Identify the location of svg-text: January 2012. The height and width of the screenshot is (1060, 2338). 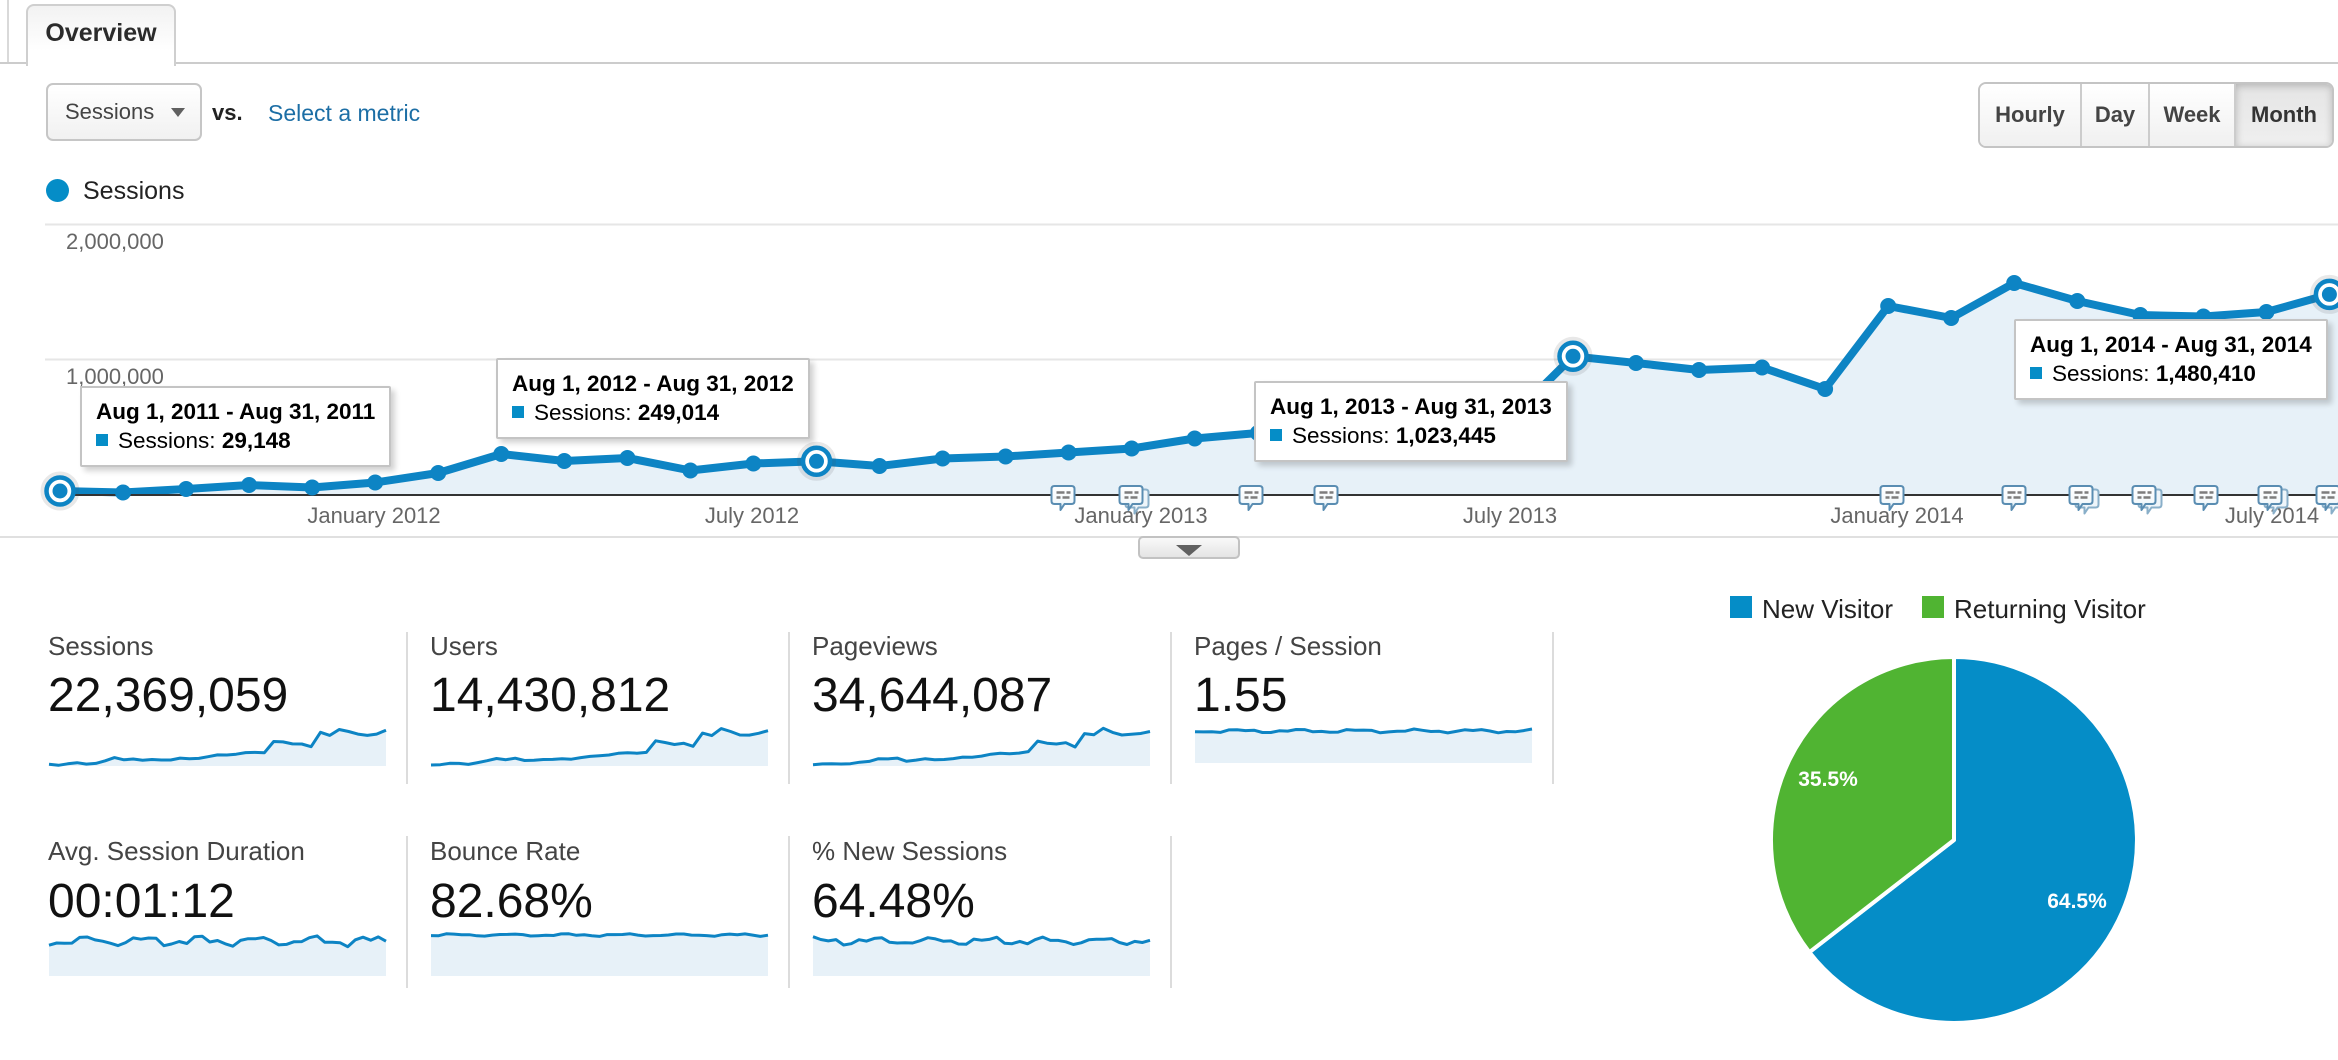
(373, 515).